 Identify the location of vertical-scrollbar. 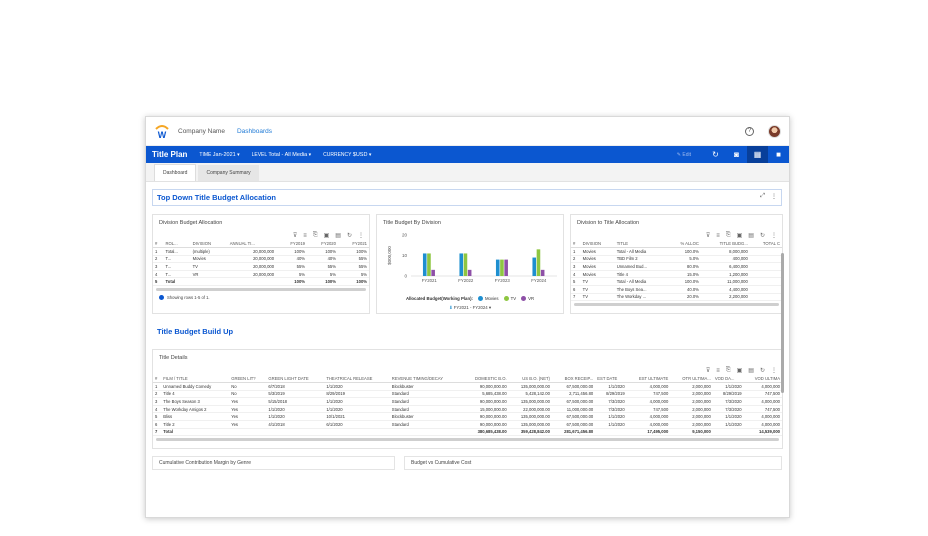
(782, 323).